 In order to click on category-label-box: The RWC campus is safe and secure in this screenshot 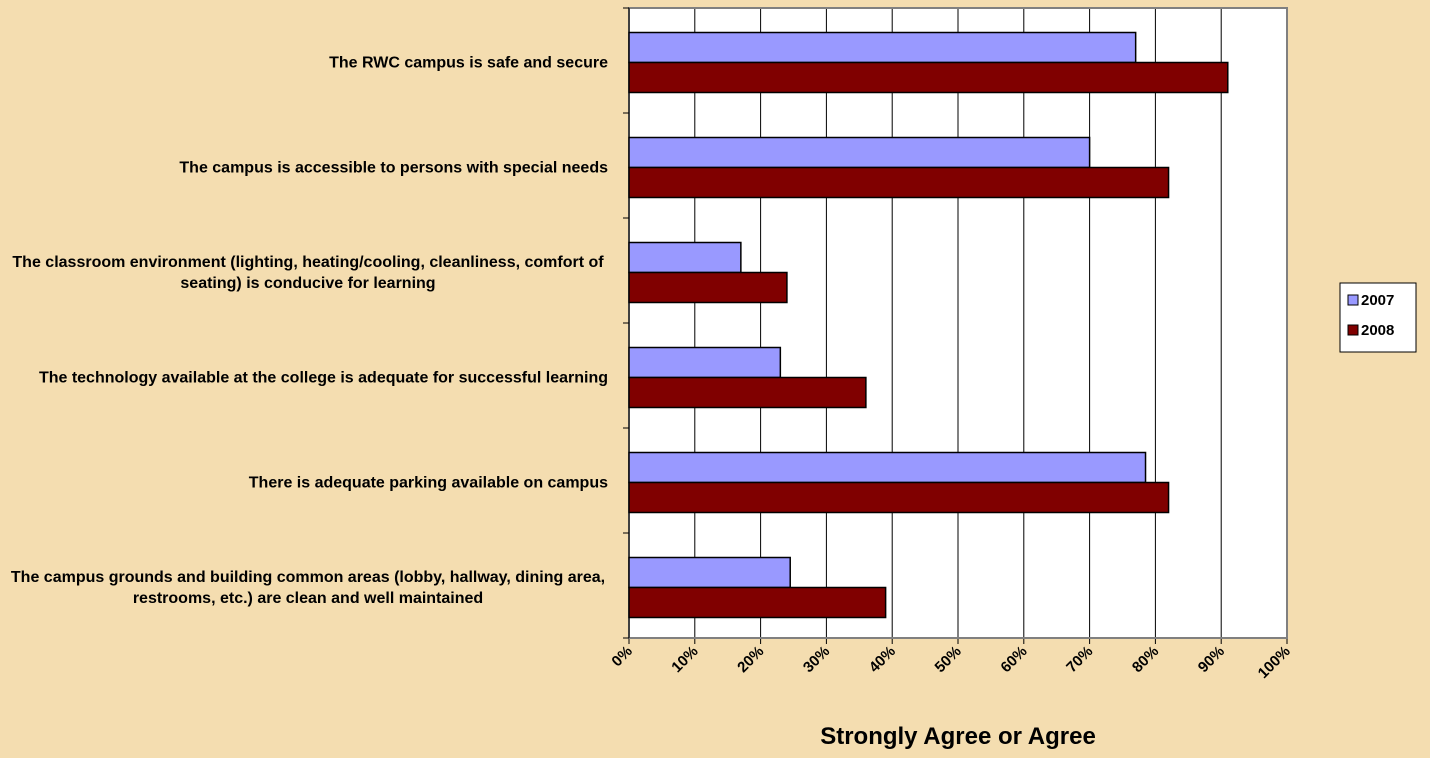, I will do `click(304, 62)`.